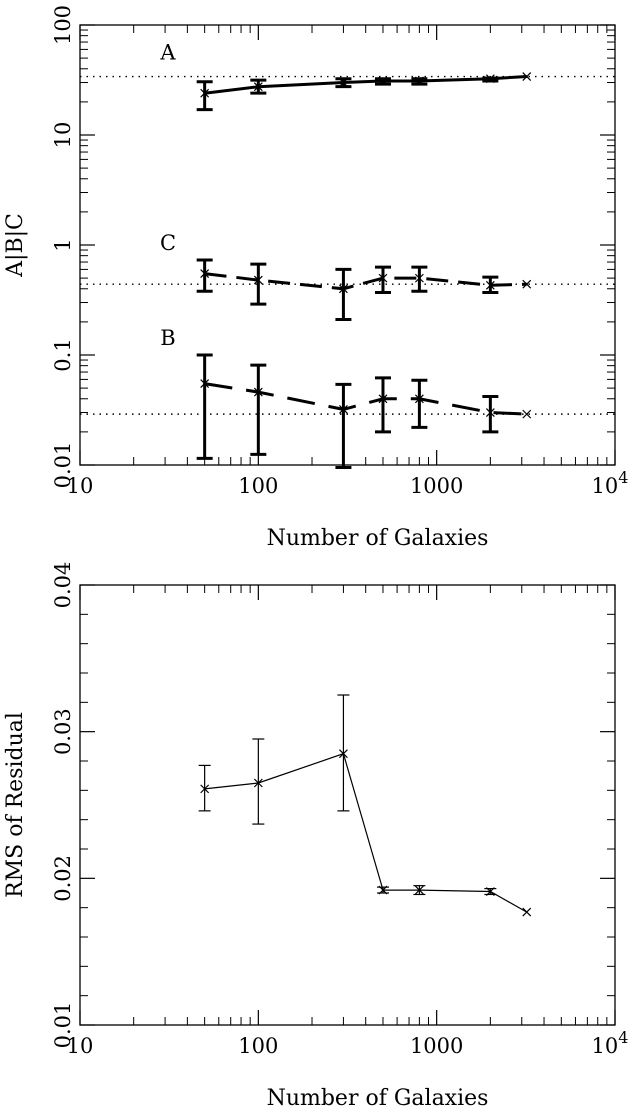 This screenshot has height=1113, width=641. Describe the element at coordinates (63, 731) in the screenshot. I see `y-tick-label: 0.03` at that location.